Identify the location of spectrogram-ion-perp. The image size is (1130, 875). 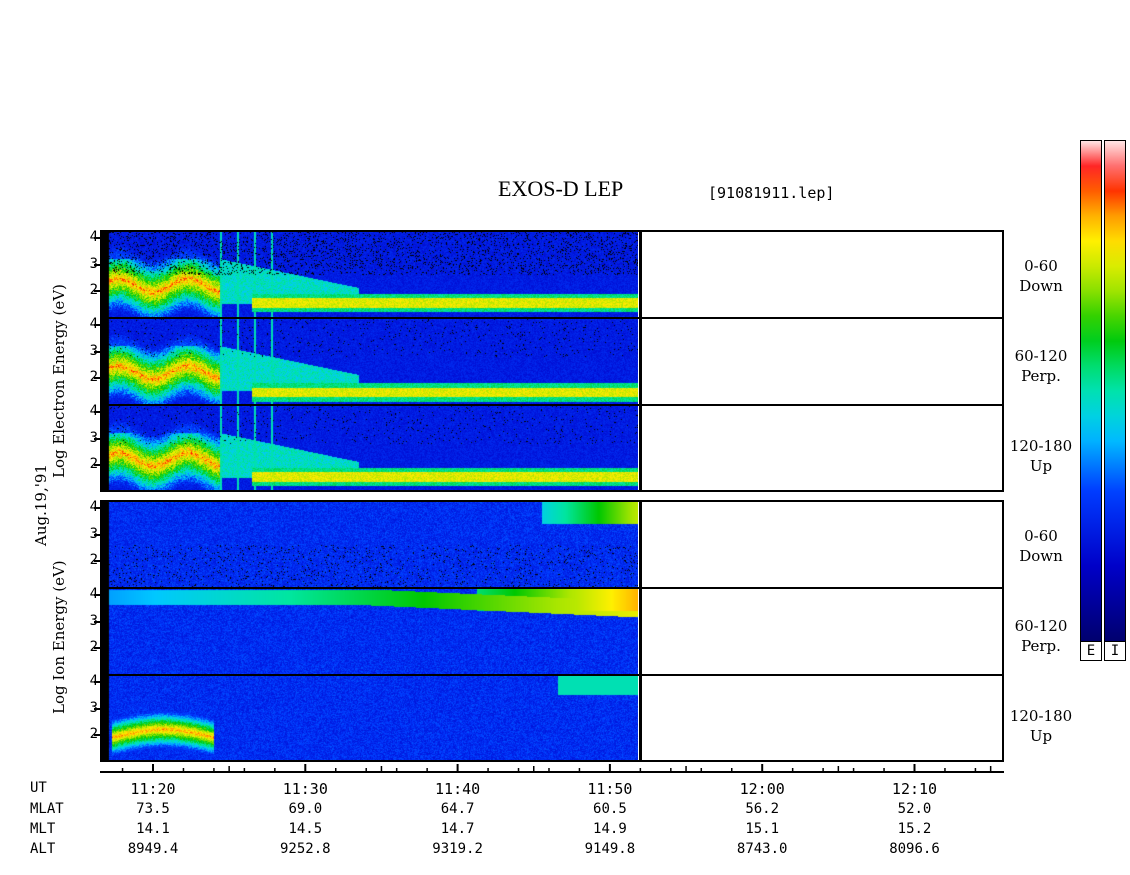
(369, 631).